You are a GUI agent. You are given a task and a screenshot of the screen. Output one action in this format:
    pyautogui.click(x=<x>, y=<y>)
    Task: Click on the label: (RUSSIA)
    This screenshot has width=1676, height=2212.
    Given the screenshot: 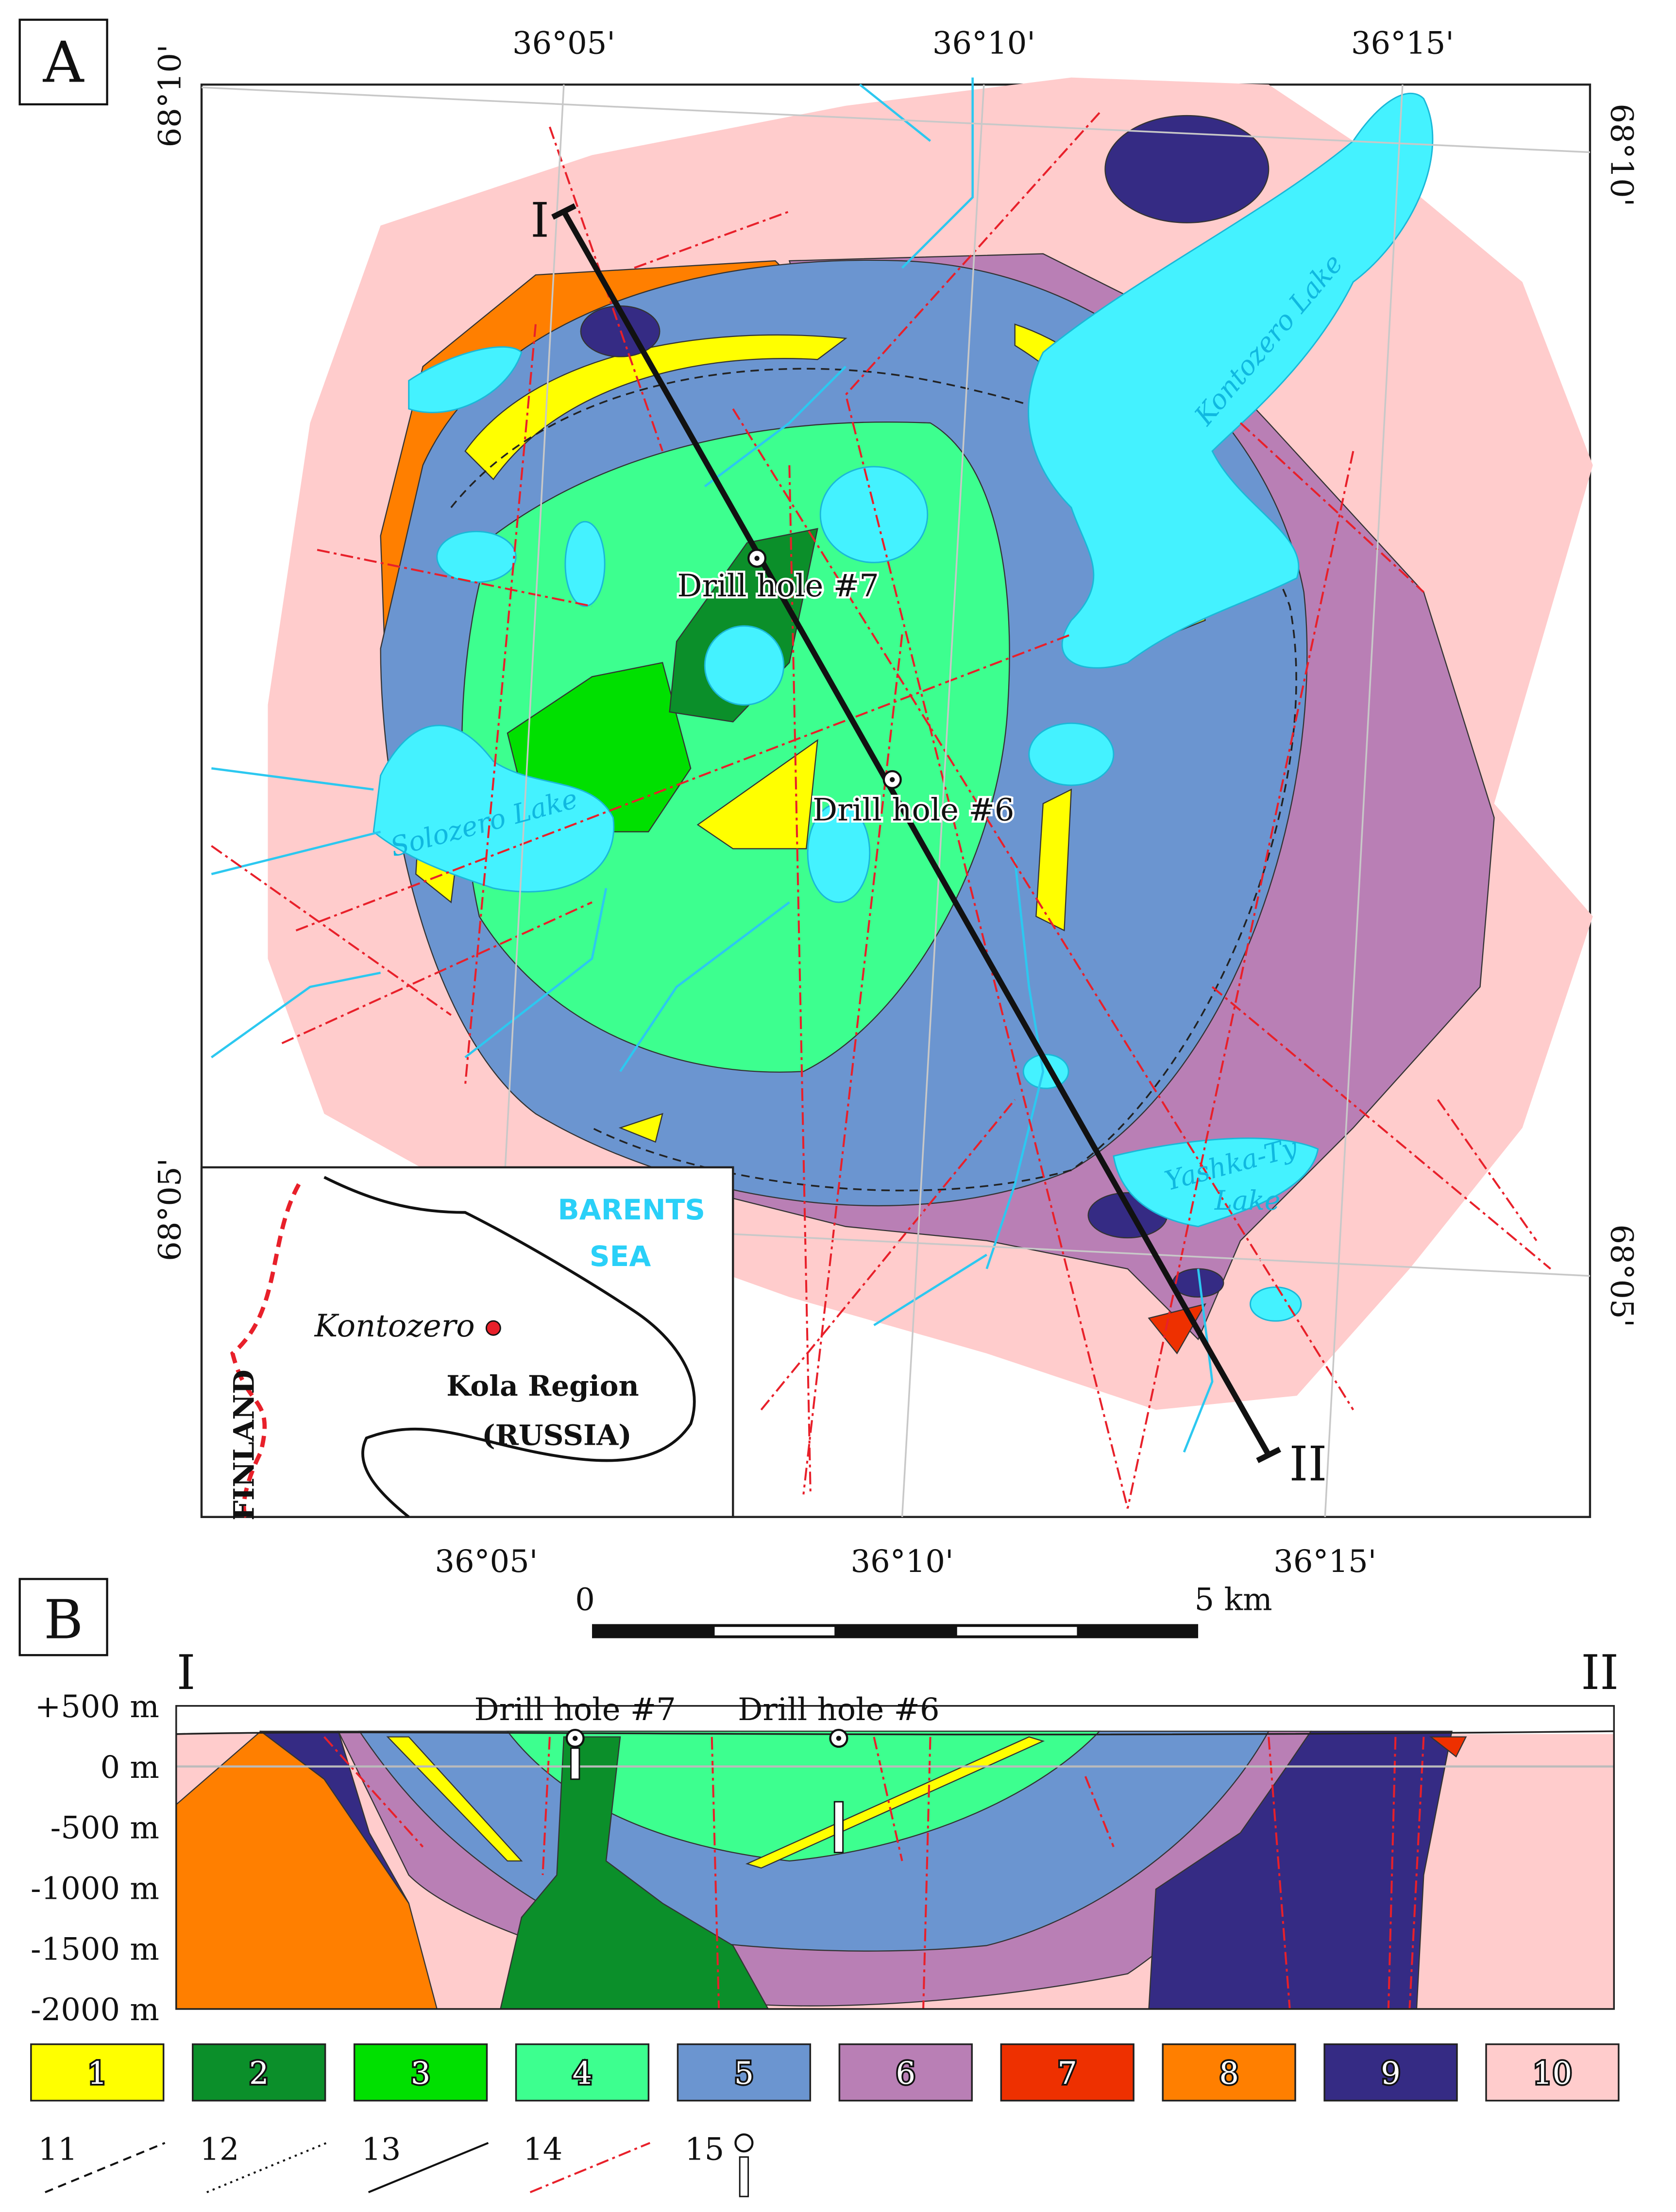 What is the action you would take?
    pyautogui.click(x=557, y=1435)
    